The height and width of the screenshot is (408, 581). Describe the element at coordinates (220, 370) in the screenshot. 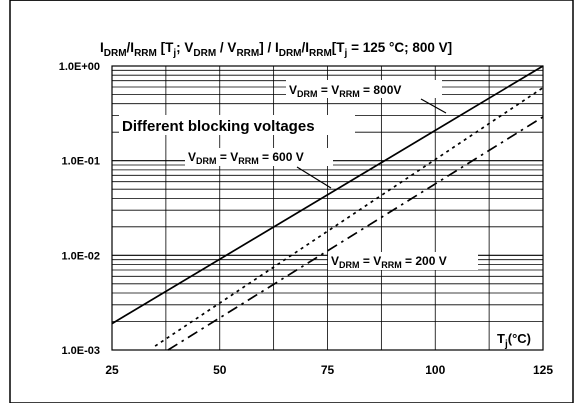

I see `x-tick-label: 50` at that location.